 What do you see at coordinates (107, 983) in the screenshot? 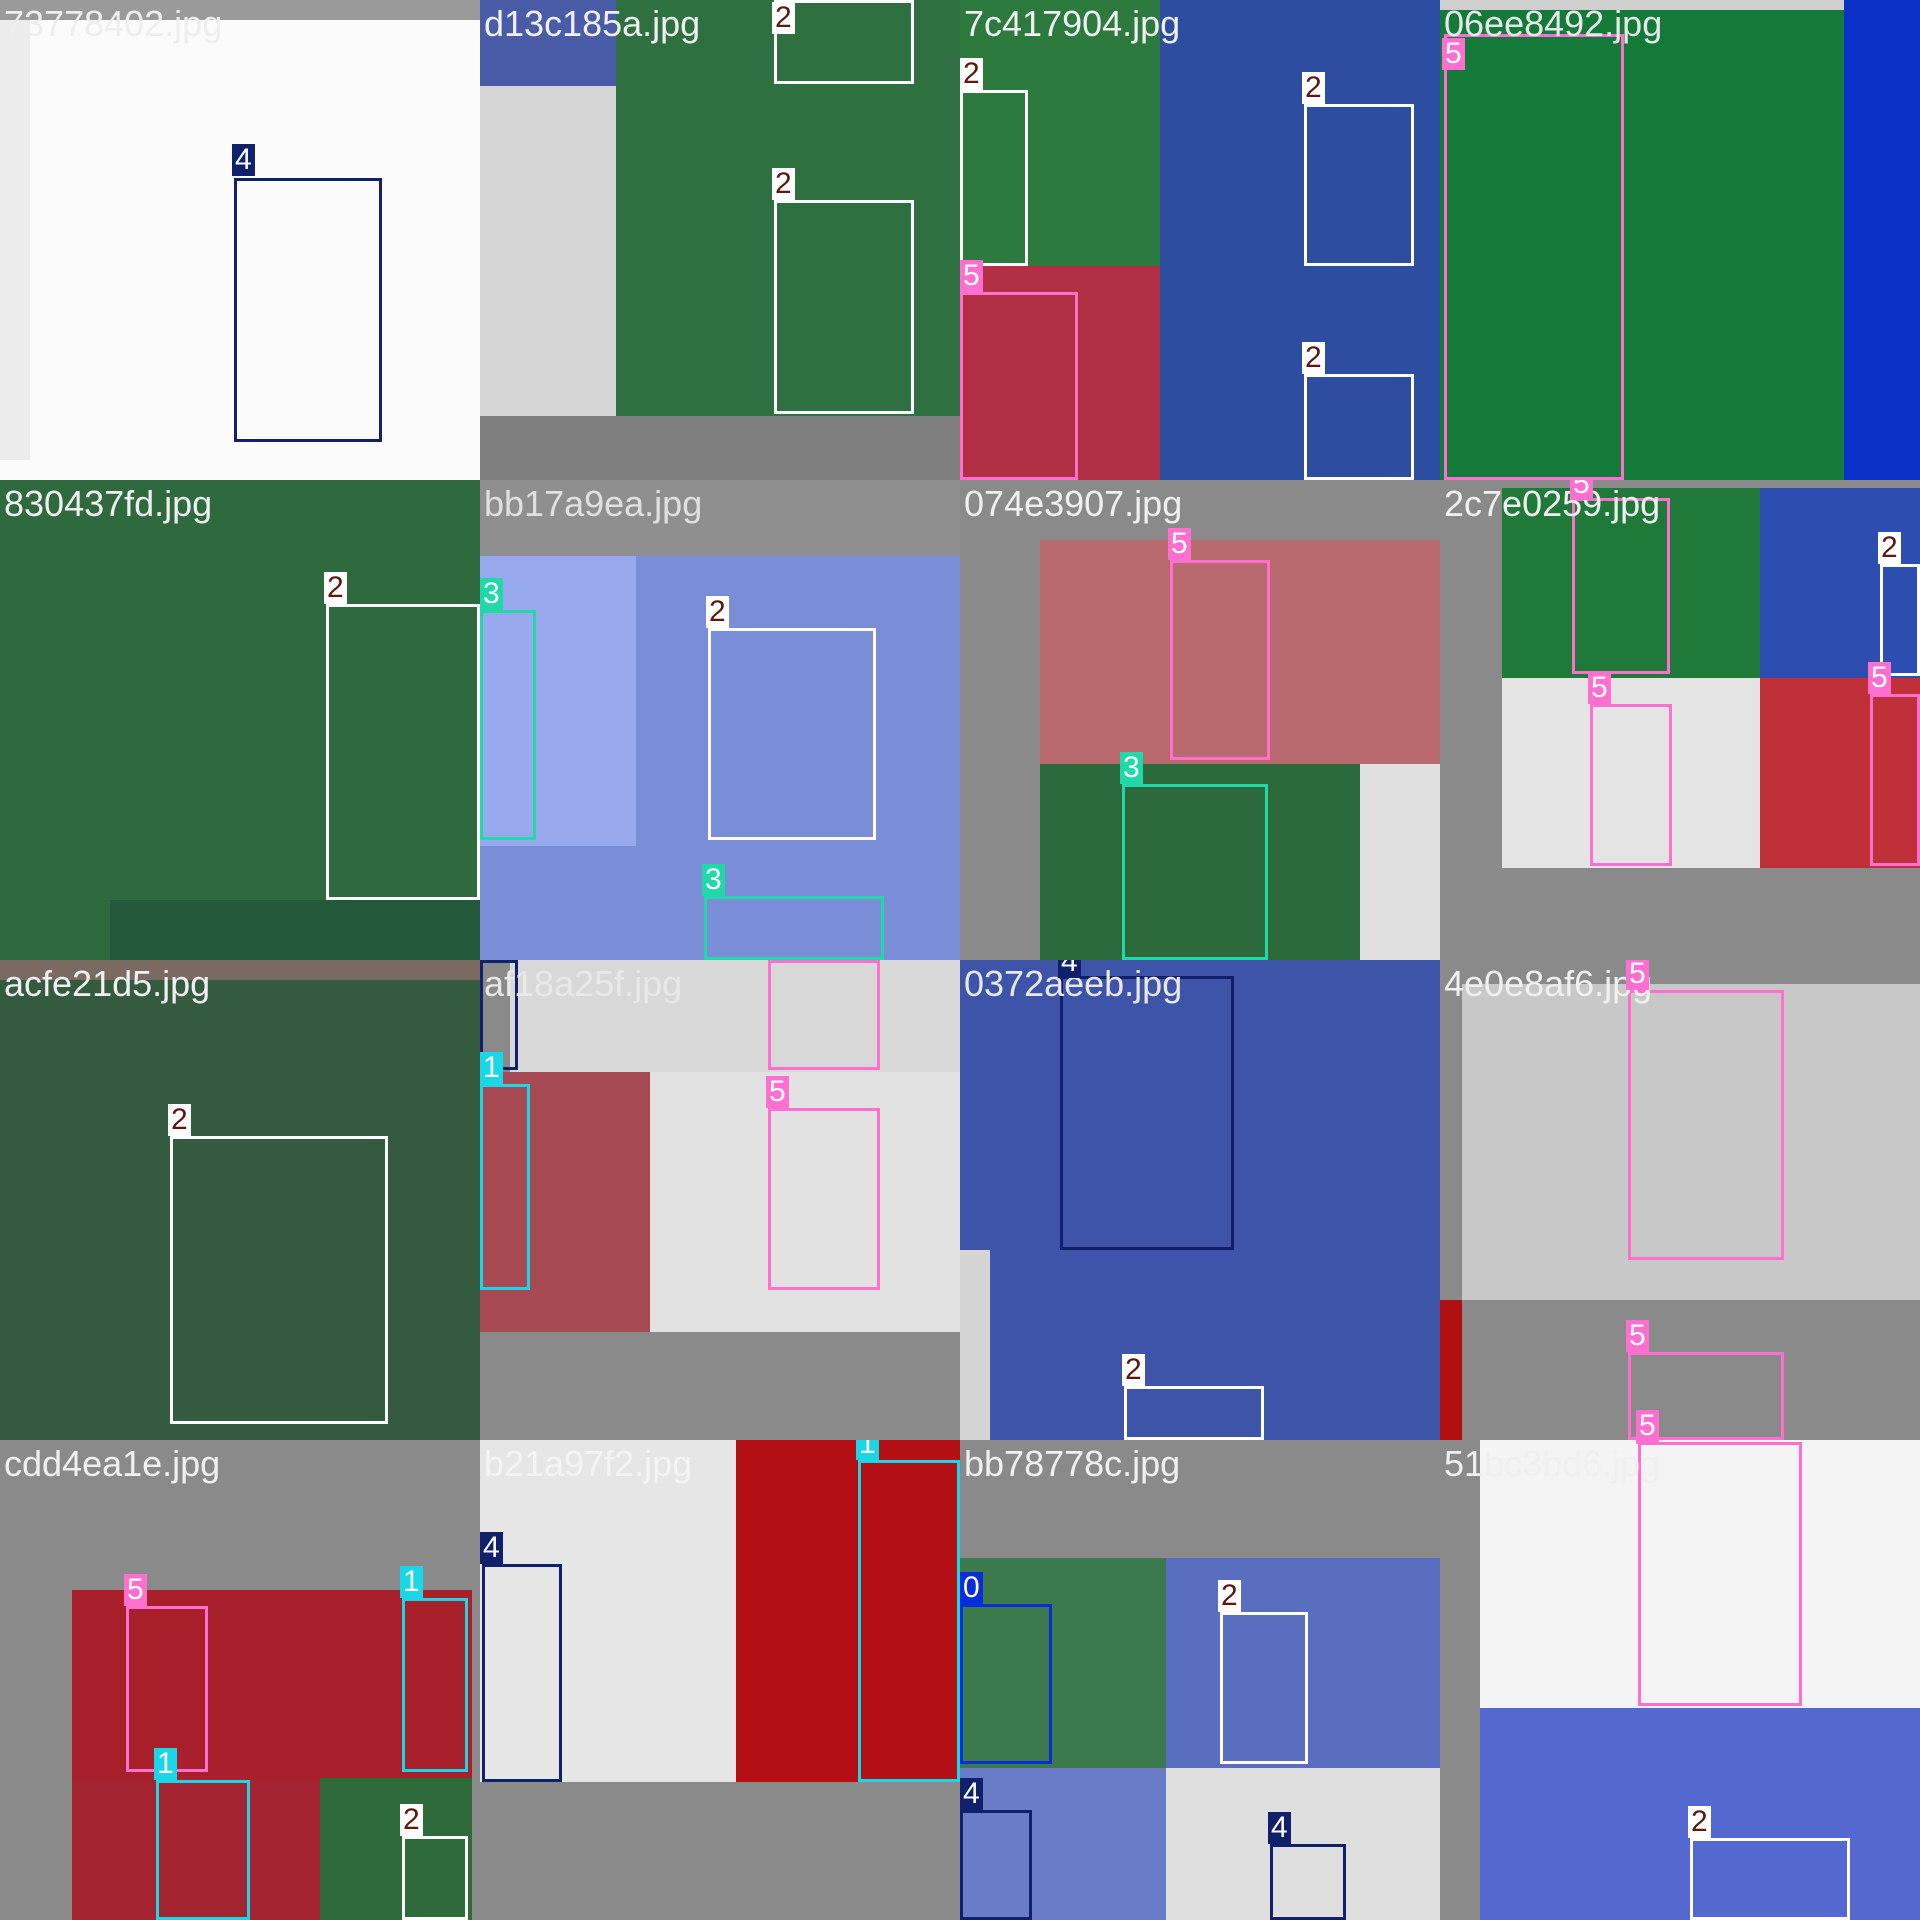
I see `tile-filename: acfe21d5.jpg` at bounding box center [107, 983].